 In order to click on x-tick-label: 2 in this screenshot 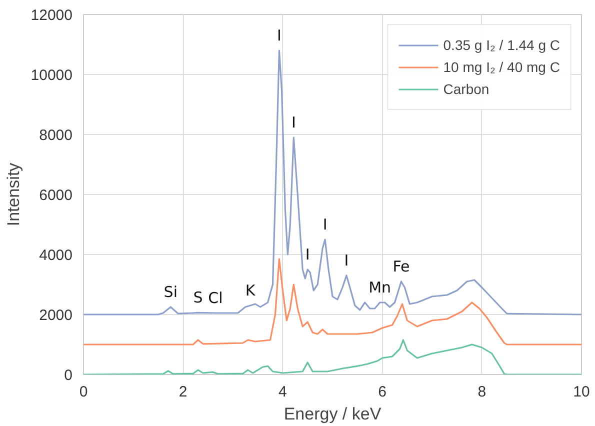, I will do `click(183, 392)`.